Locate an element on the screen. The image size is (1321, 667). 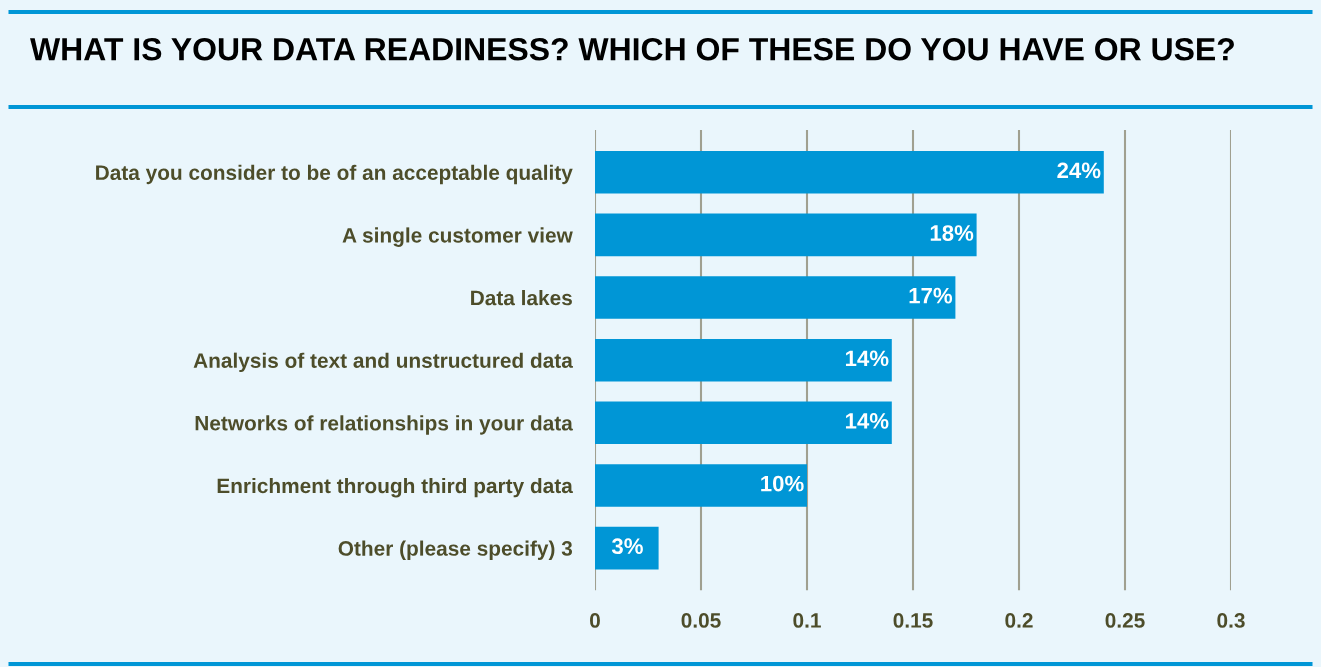
y-tick-label: Data you consider to be of an acceptable quality is located at coordinates (334, 174).